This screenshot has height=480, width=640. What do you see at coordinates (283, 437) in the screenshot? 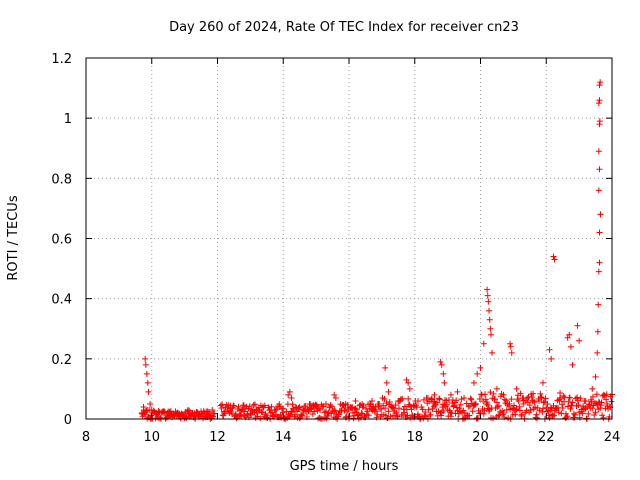
I see `x-tick-label: 14` at bounding box center [283, 437].